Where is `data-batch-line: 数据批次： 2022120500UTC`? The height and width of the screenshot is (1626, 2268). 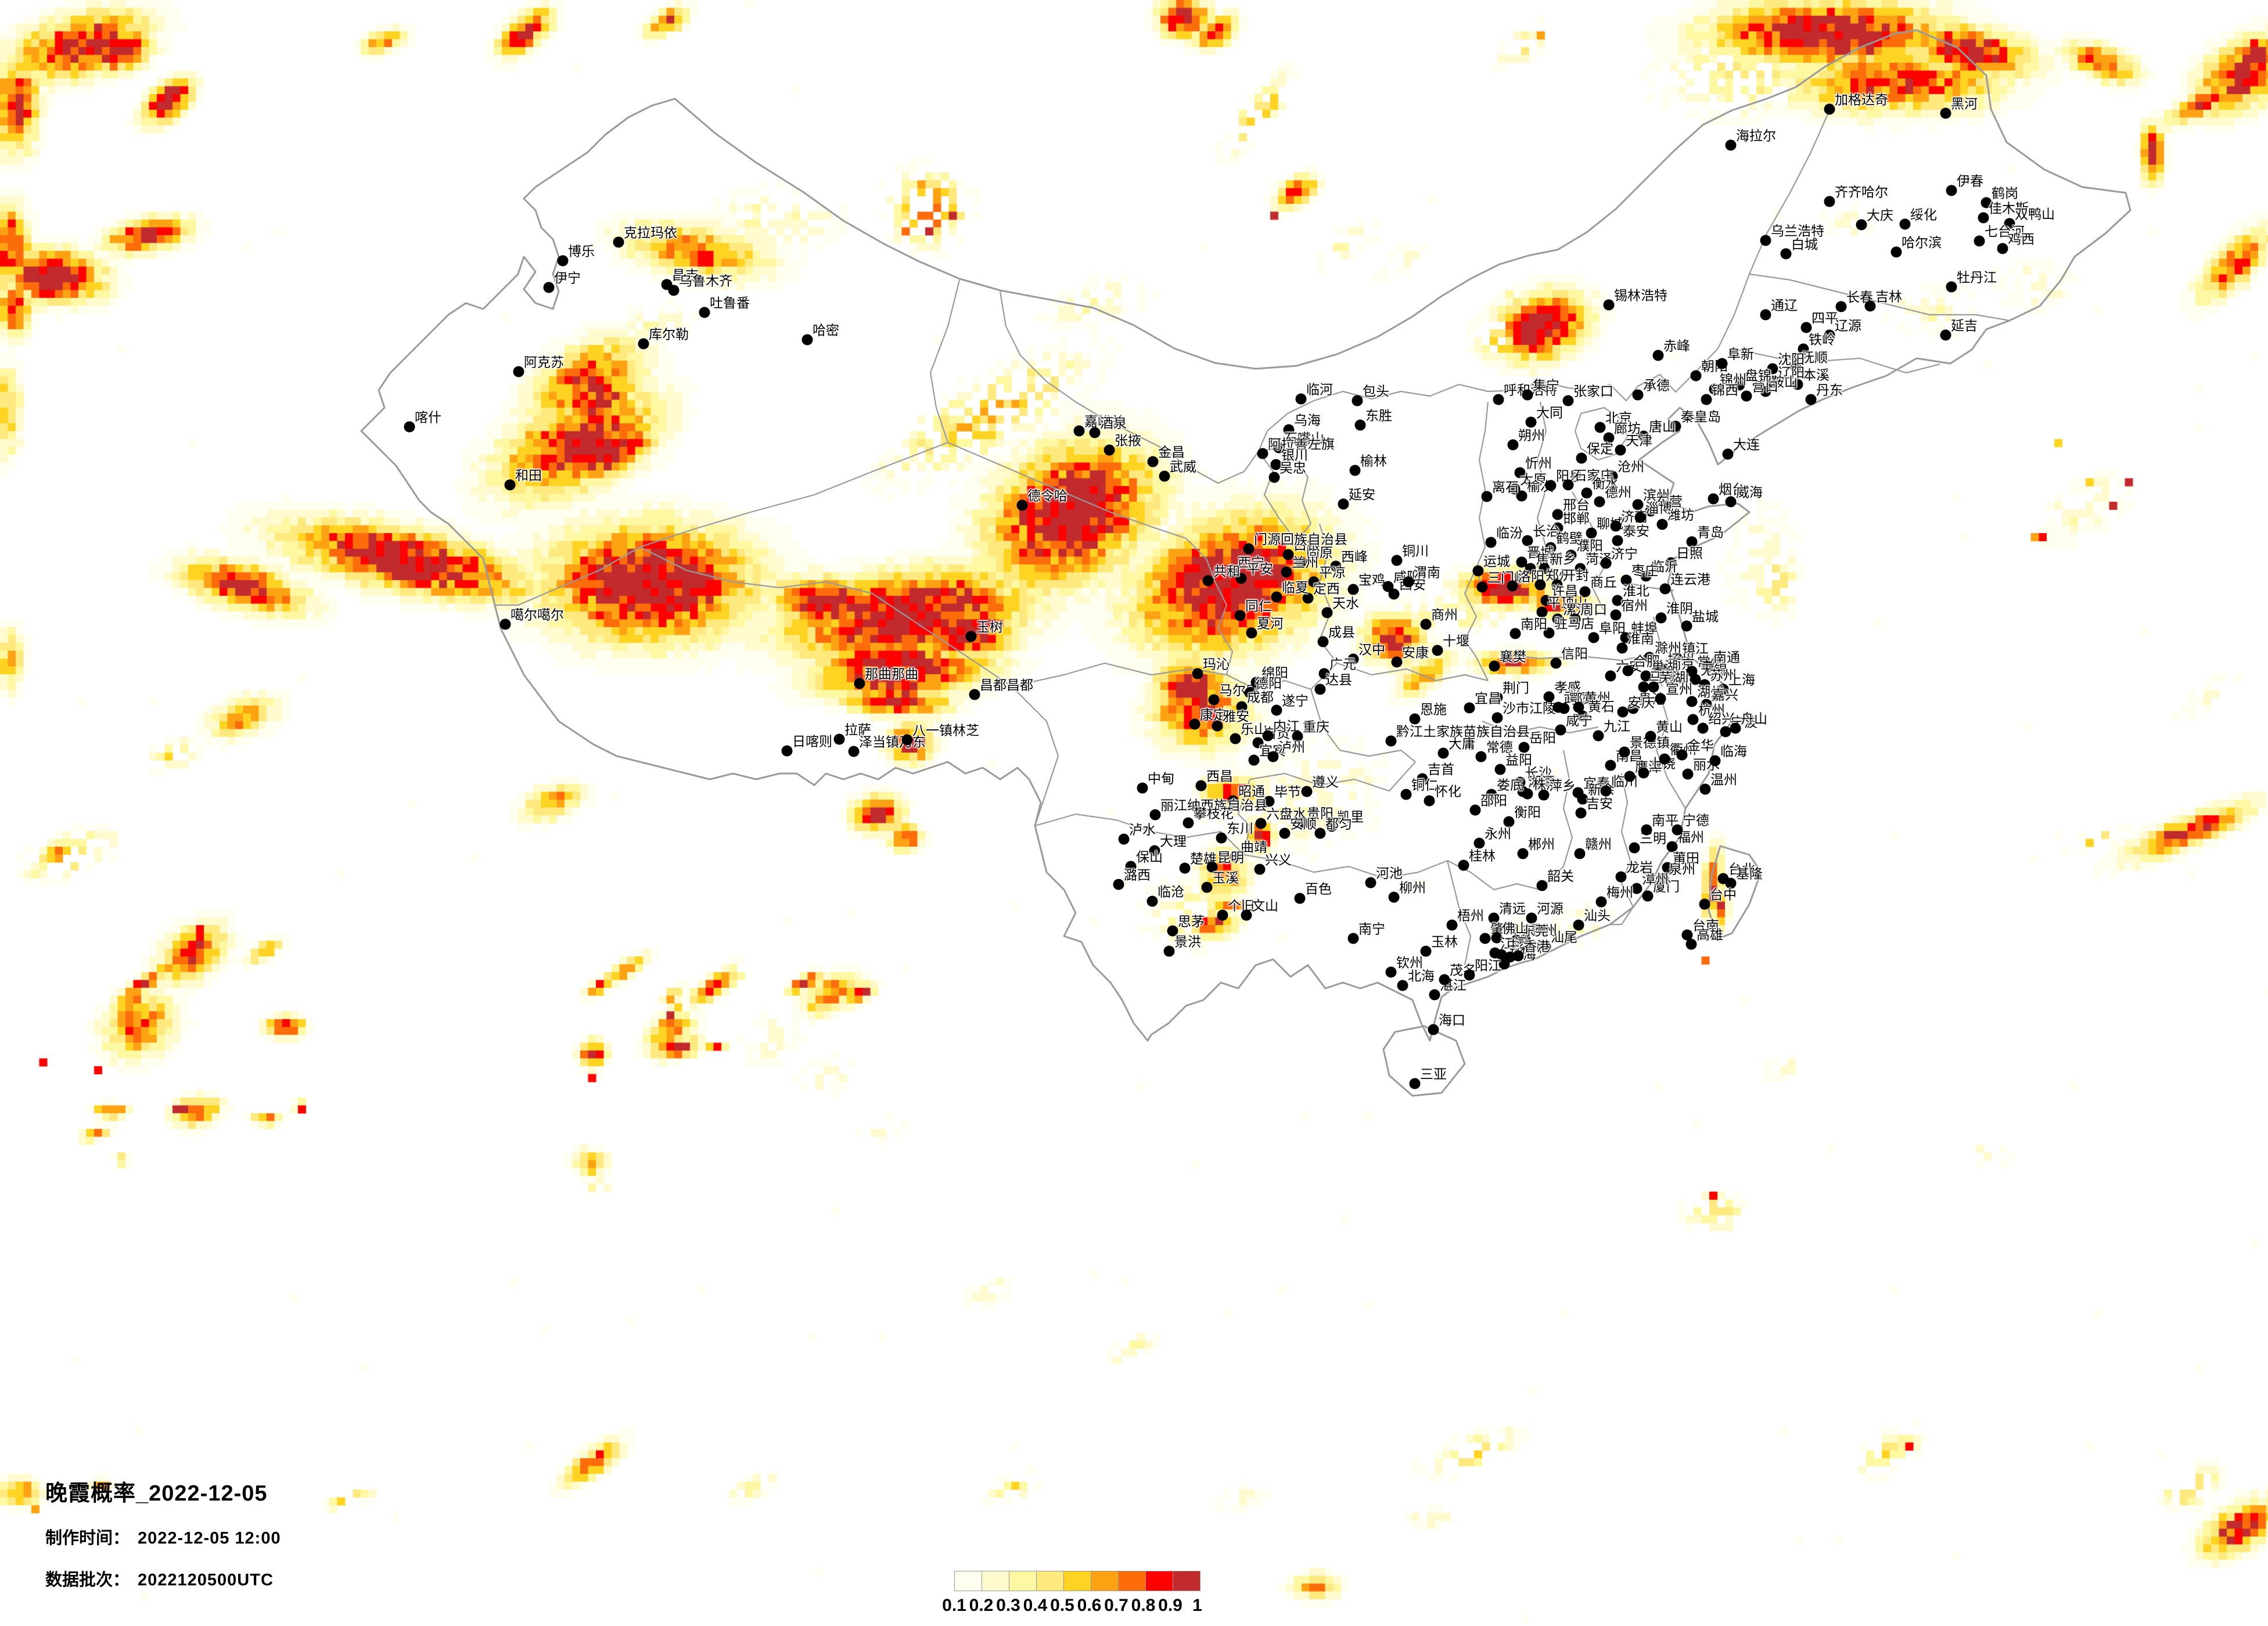
data-batch-line: 数据批次： 2022120500UTC is located at coordinates (163, 1578).